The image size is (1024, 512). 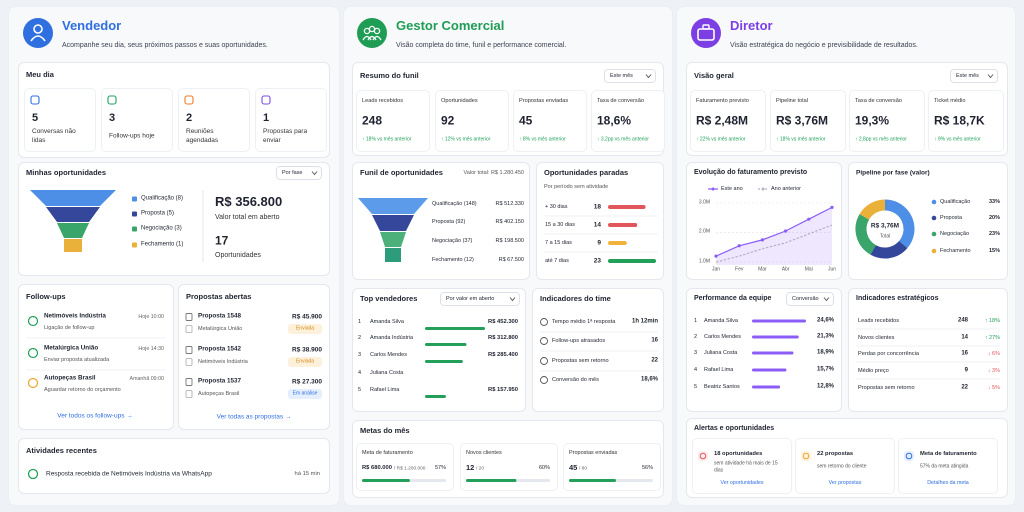 I want to click on goal-card, so click(x=509, y=467).